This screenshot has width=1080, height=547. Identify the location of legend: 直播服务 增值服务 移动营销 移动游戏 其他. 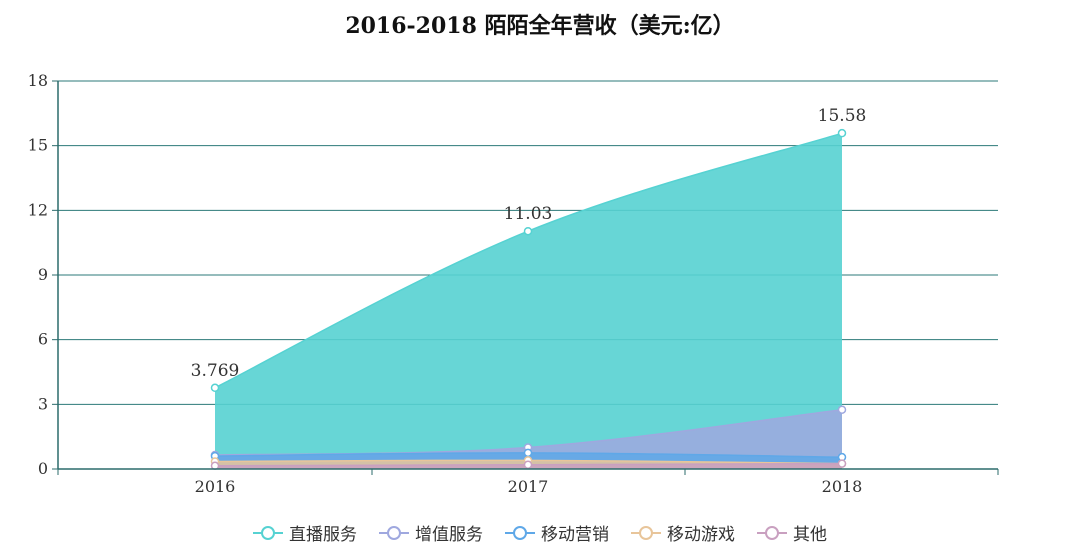
(540, 532).